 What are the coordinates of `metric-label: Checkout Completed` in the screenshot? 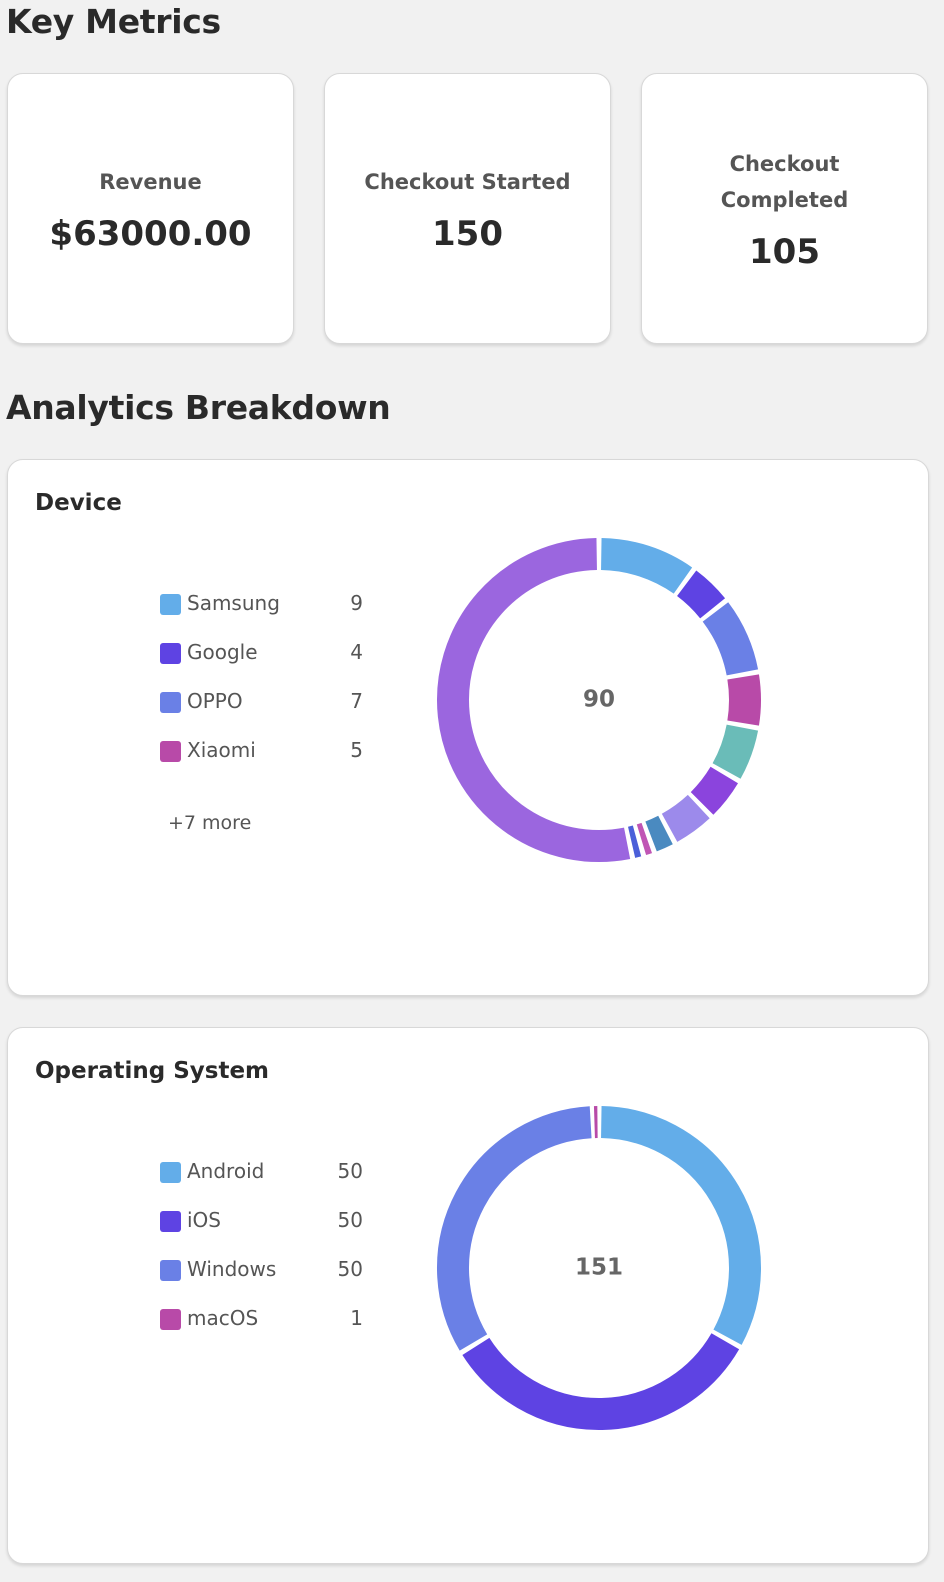 It's located at (784, 181).